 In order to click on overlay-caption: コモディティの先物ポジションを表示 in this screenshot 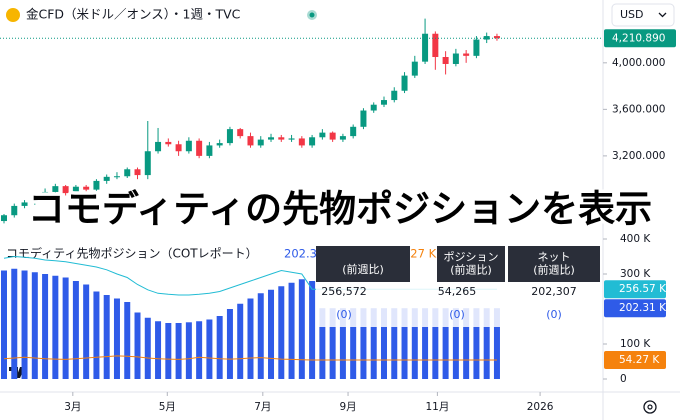, I will do `click(340, 209)`.